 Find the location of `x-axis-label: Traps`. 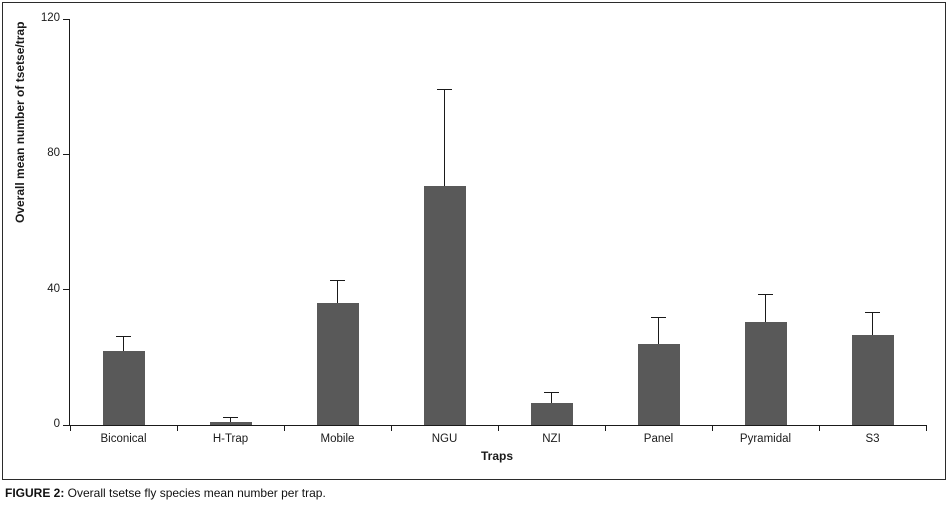

x-axis-label: Traps is located at coordinates (496, 456).